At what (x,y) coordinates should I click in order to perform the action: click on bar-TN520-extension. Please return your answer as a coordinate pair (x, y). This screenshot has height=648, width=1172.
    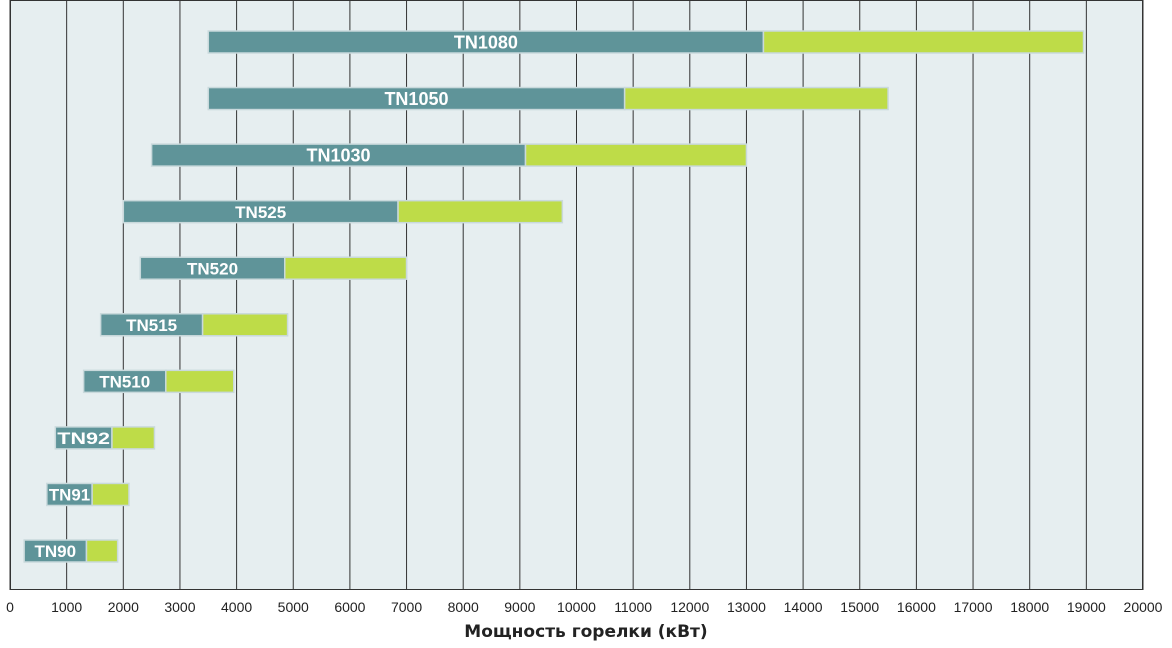
    Looking at the image, I should click on (346, 268).